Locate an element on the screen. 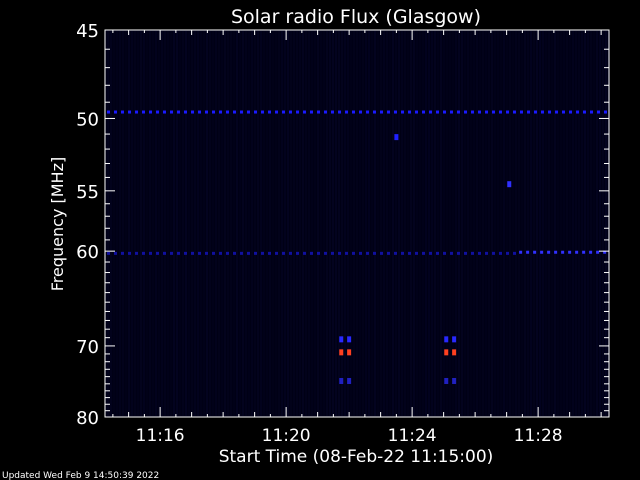  emission-spot is located at coordinates (446, 339).